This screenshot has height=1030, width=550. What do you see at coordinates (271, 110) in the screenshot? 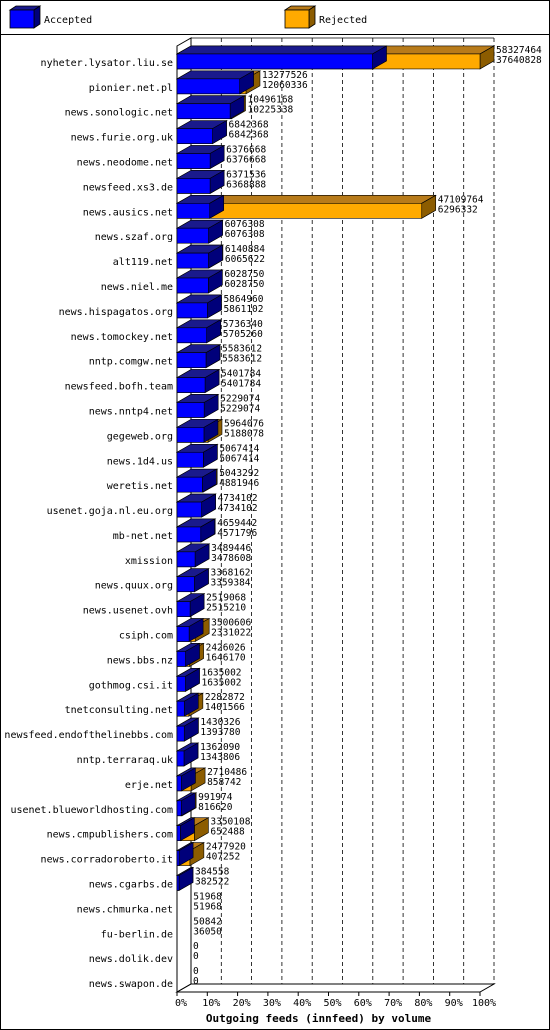
I see `value-label-accepted: 10225338` at bounding box center [271, 110].